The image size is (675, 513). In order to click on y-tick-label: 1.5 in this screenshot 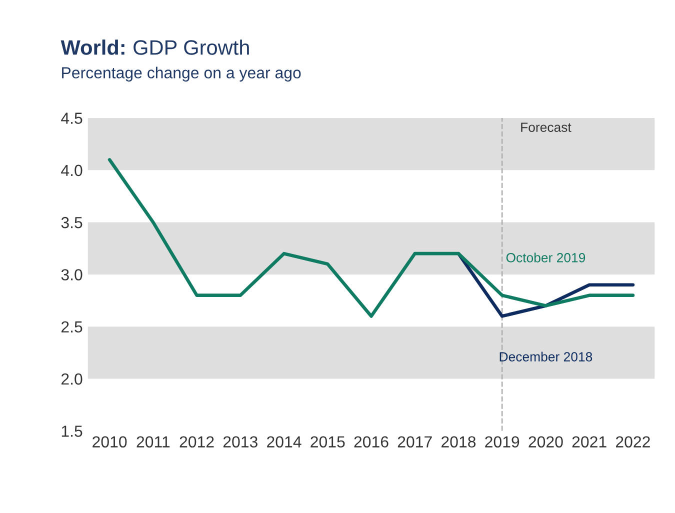, I will do `click(72, 431)`.